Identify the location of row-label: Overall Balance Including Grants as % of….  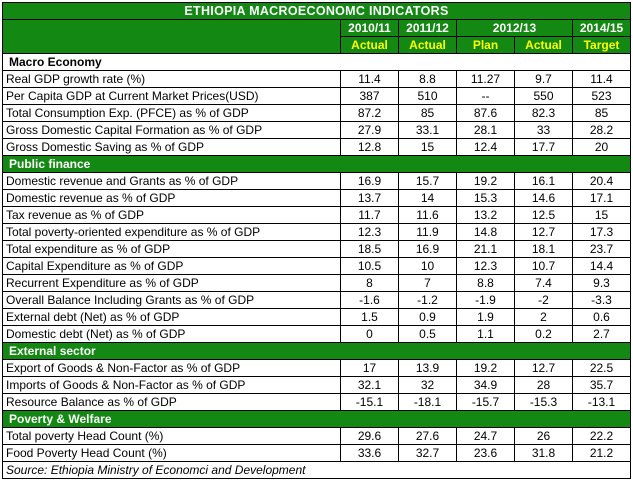
(171, 300).